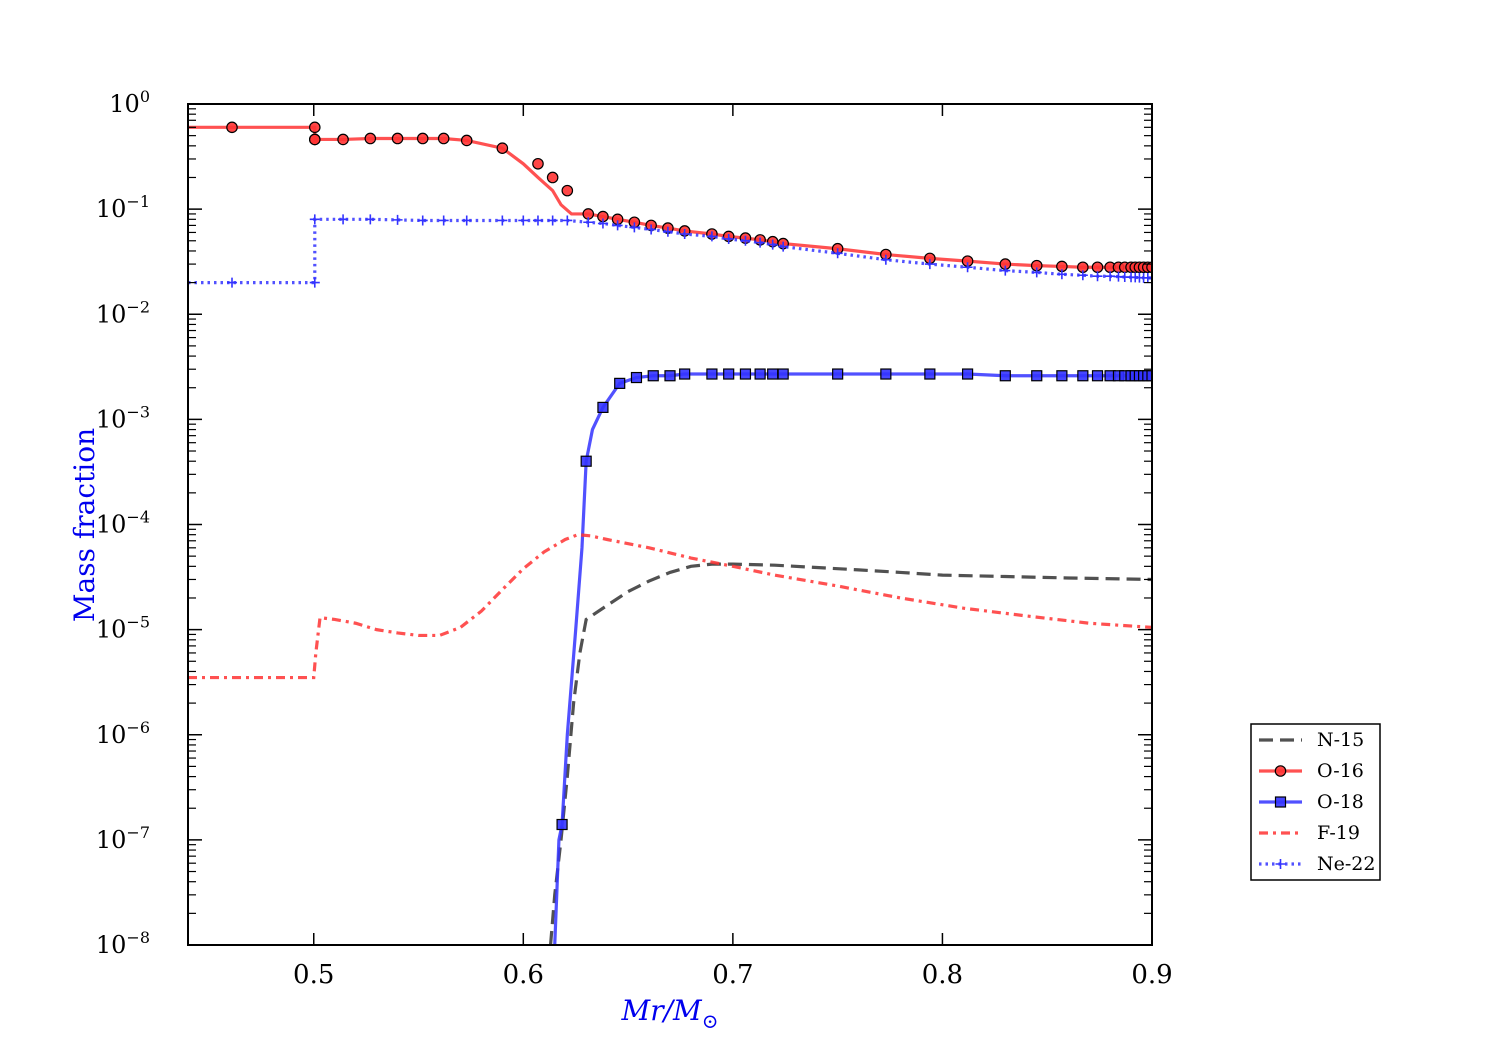 This screenshot has height=1050, width=1500. Describe the element at coordinates (145, 96) in the screenshot. I see `y-tick-exponent: 0` at that location.